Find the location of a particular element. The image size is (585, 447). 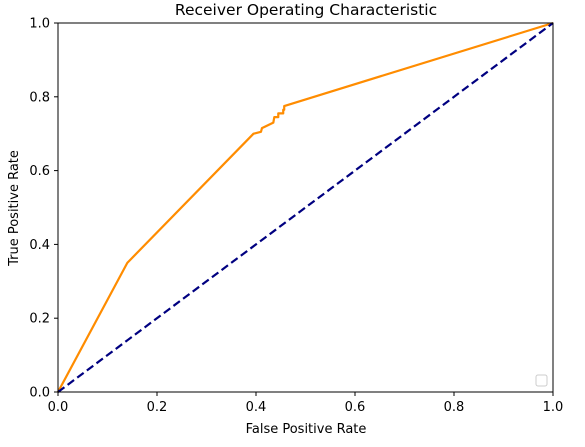

y-axis: 0.0 0.2 0.4 0.6 0.8 1.0 is located at coordinates (43, 209).